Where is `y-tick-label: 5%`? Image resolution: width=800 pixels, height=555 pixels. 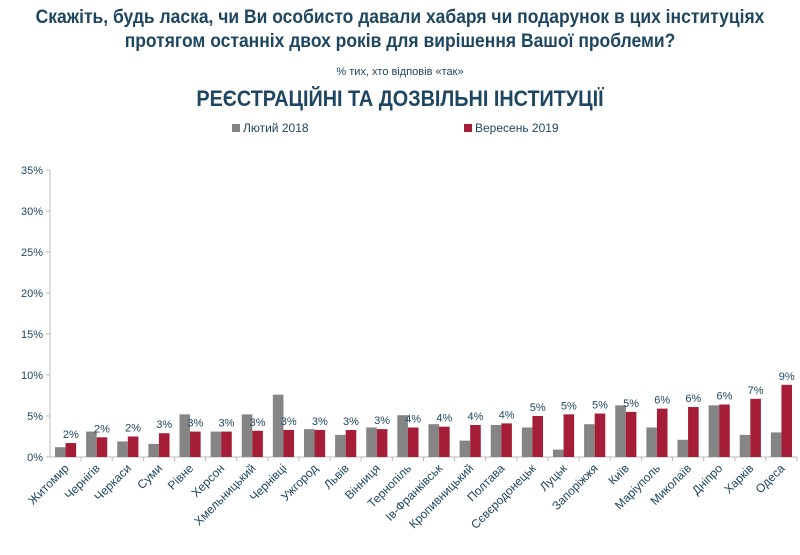
y-tick-label: 5% is located at coordinates (35, 417).